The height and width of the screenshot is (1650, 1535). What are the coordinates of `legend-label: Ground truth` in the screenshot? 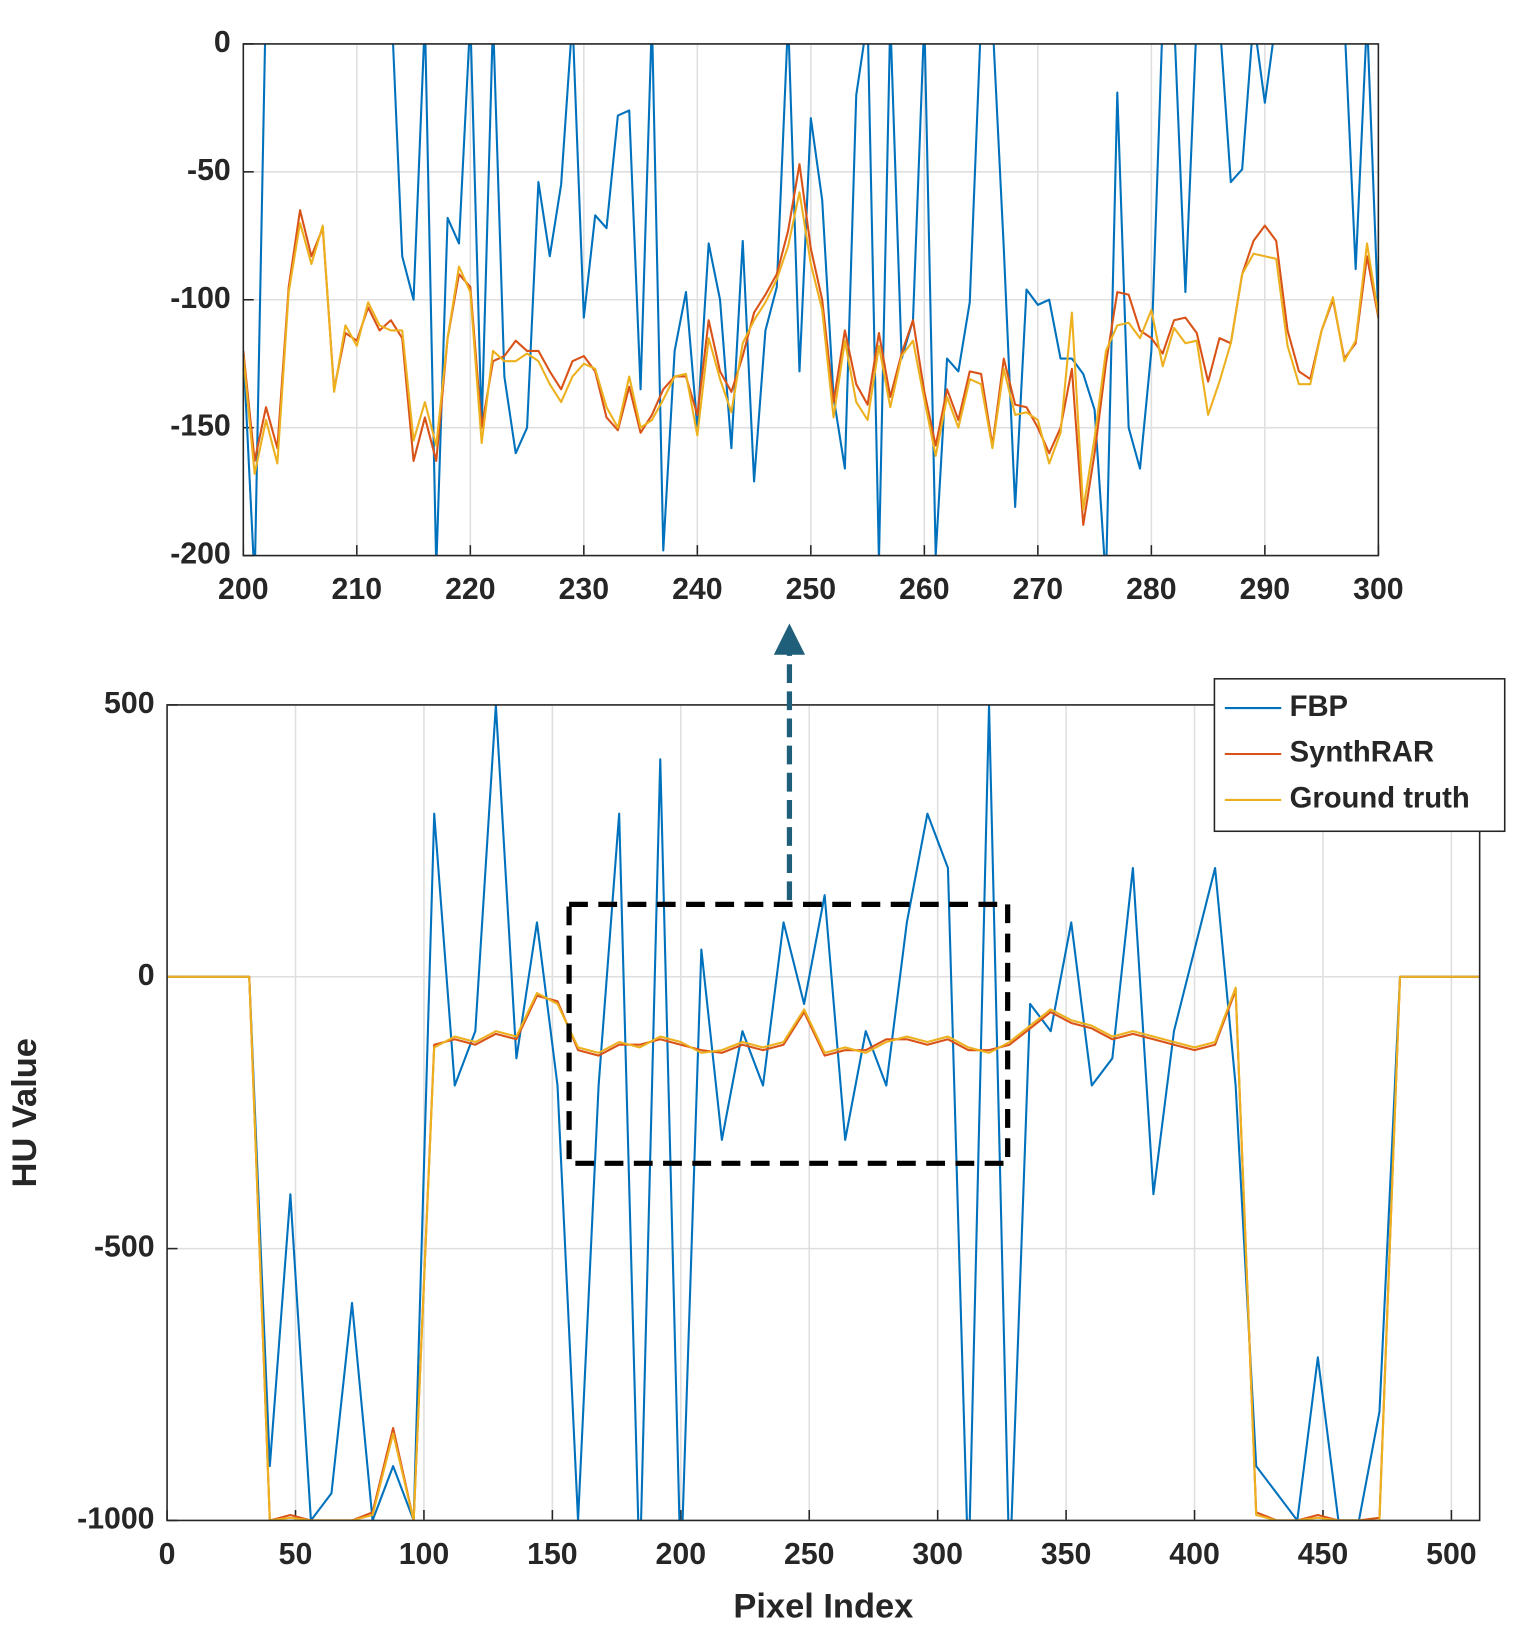 It's located at (1380, 799).